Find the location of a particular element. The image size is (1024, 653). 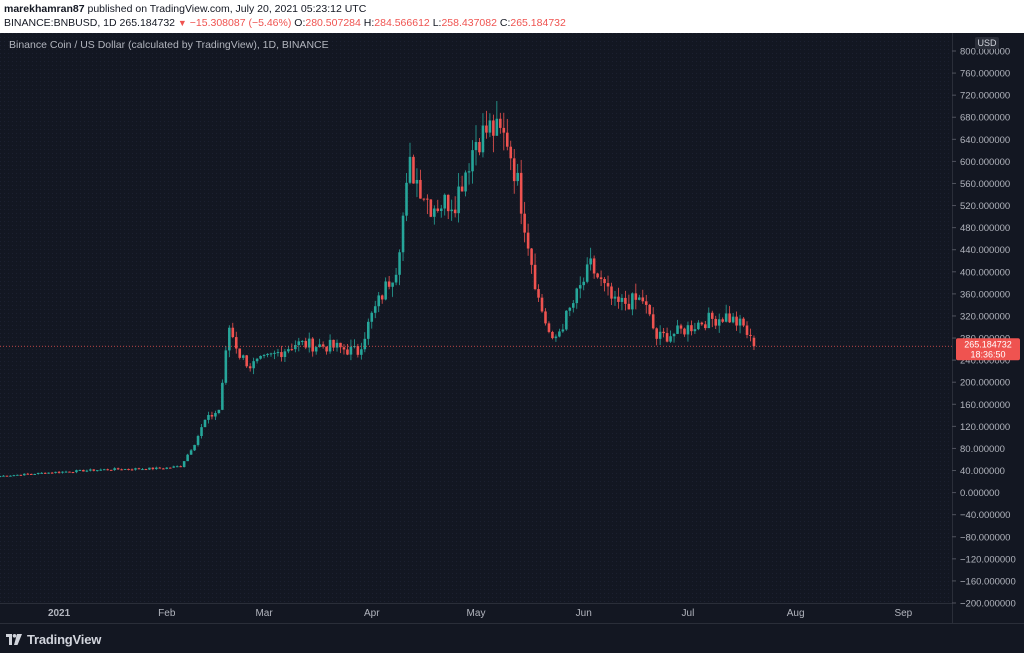

y-tick-label: 520.000000 is located at coordinates (985, 206).